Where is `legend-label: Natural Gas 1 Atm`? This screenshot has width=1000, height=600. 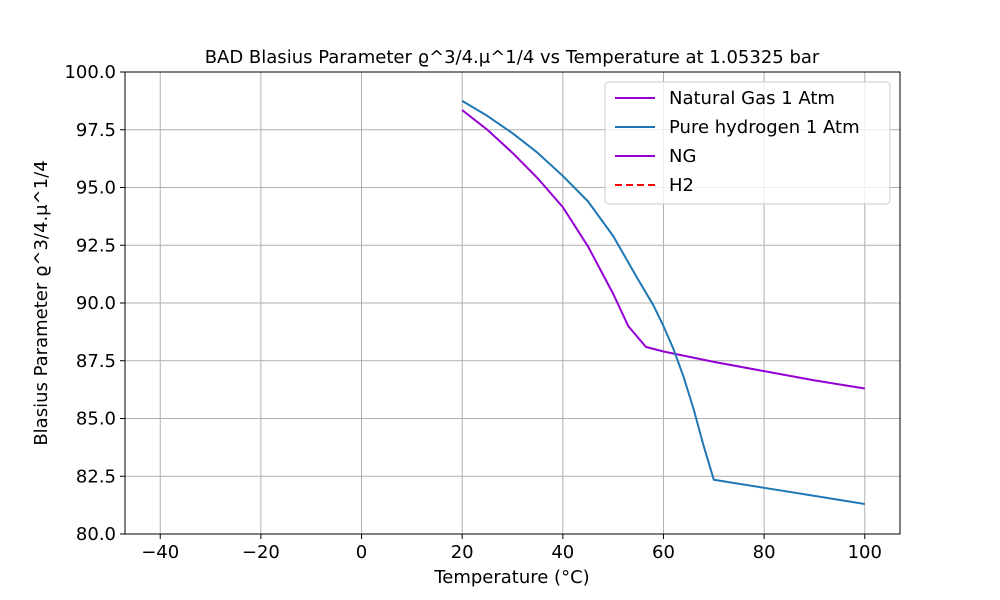
legend-label: Natural Gas 1 Atm is located at coordinates (752, 98).